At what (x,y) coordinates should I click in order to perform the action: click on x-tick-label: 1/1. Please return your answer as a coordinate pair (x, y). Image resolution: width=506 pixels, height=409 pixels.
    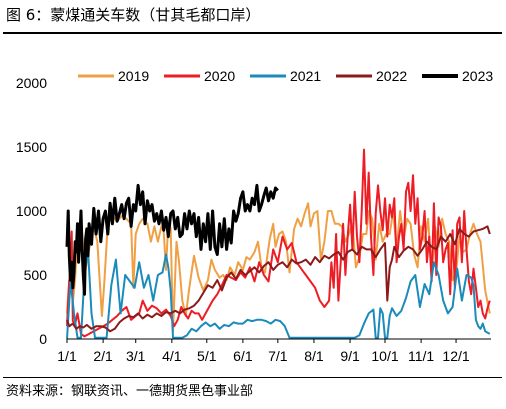
    Looking at the image, I should click on (67, 356).